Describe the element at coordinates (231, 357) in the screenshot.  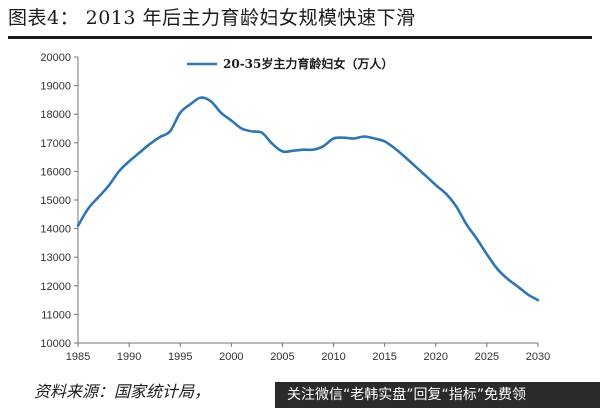
I see `x-tick-label: 2000` at that location.